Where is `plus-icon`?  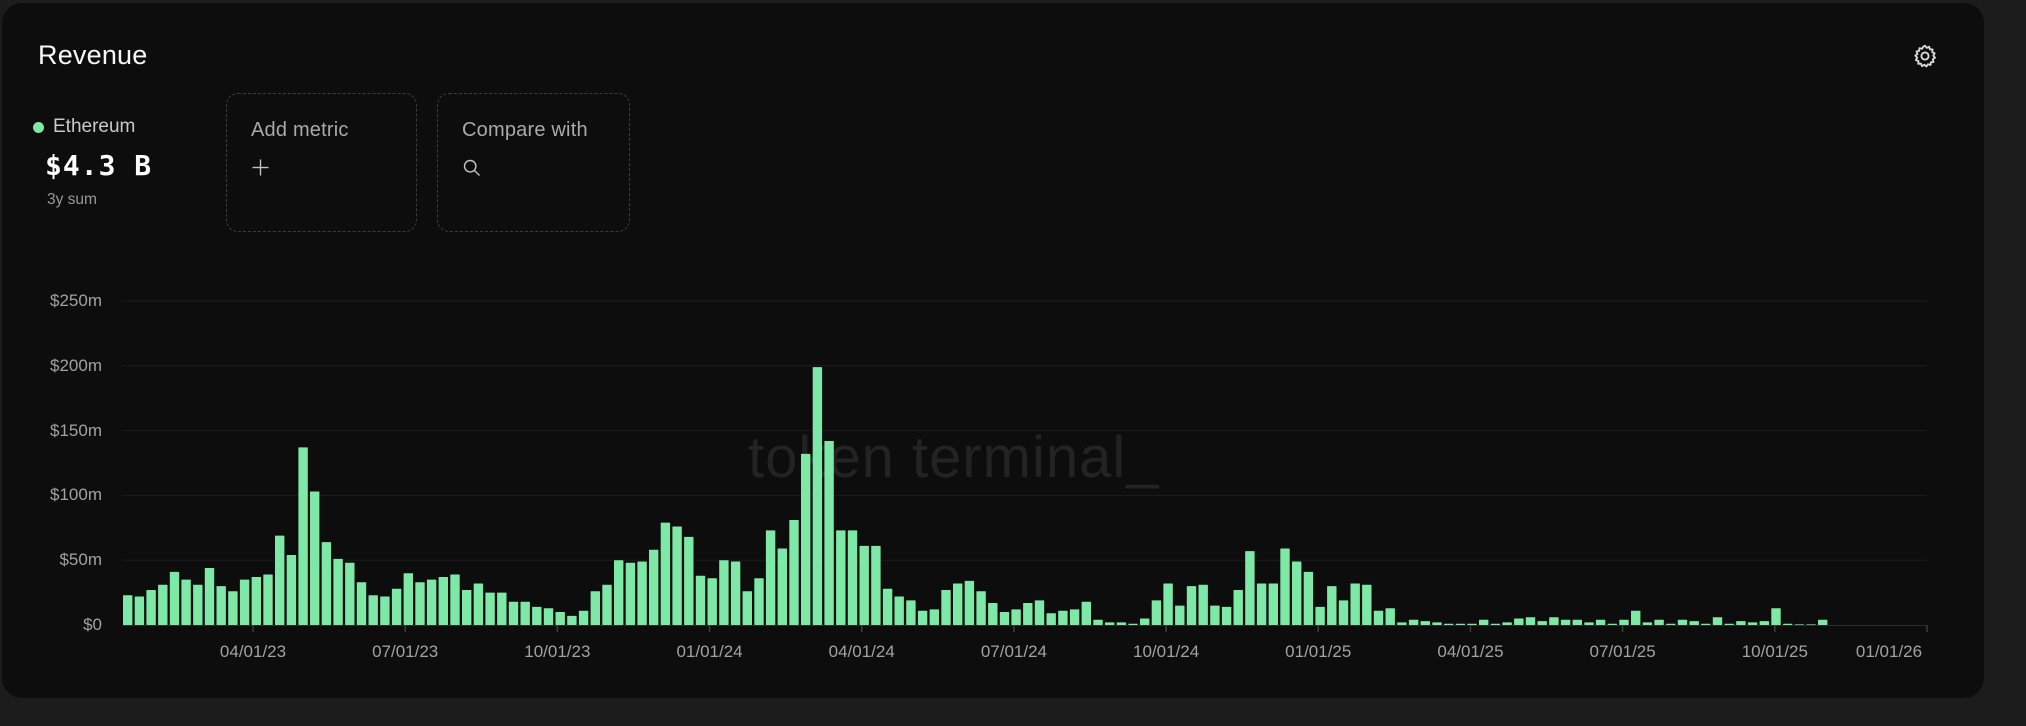
plus-icon is located at coordinates (260, 169).